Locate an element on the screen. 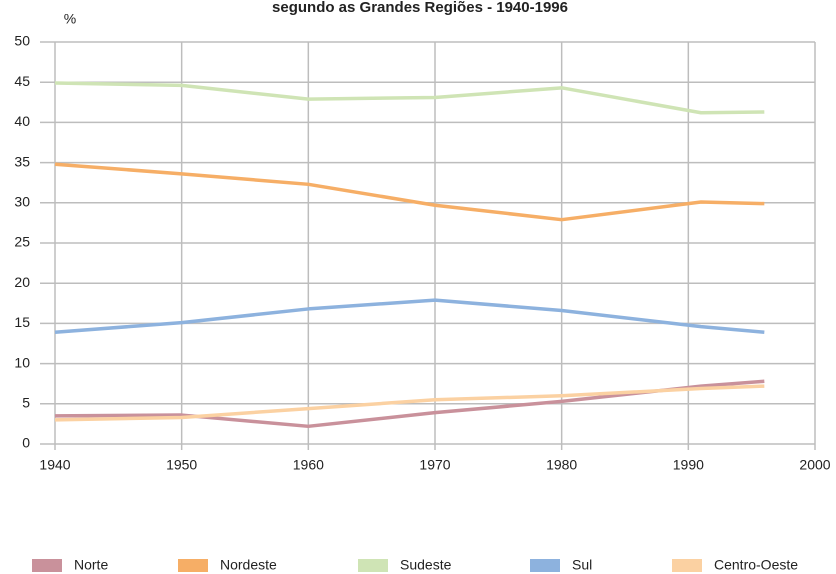  y-tick-label: 25 is located at coordinates (22, 242).